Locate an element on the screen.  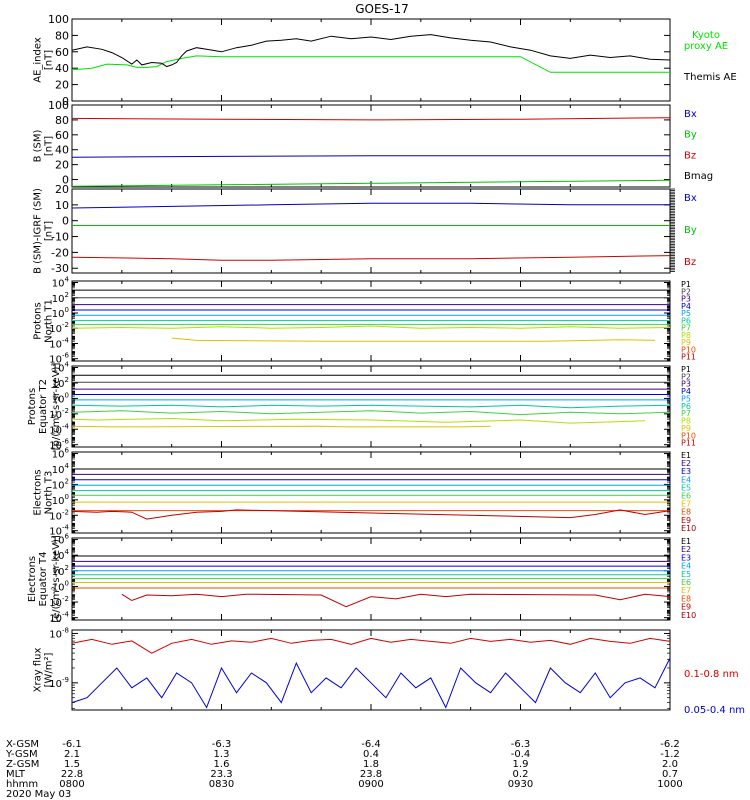
legend-entry: E5 is located at coordinates (686, 574).